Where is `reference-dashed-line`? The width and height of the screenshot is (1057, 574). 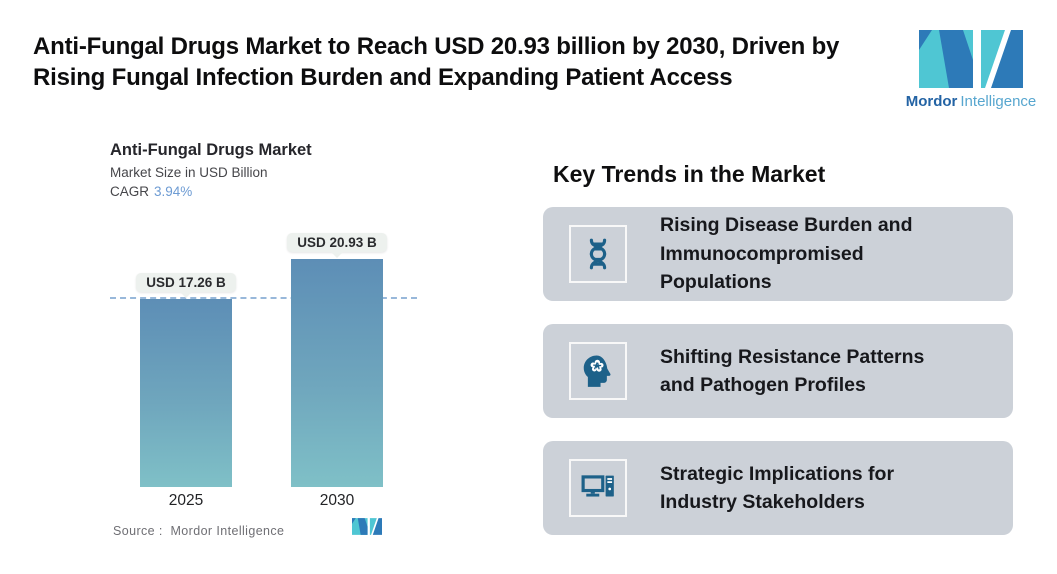
reference-dashed-line is located at coordinates (263, 298).